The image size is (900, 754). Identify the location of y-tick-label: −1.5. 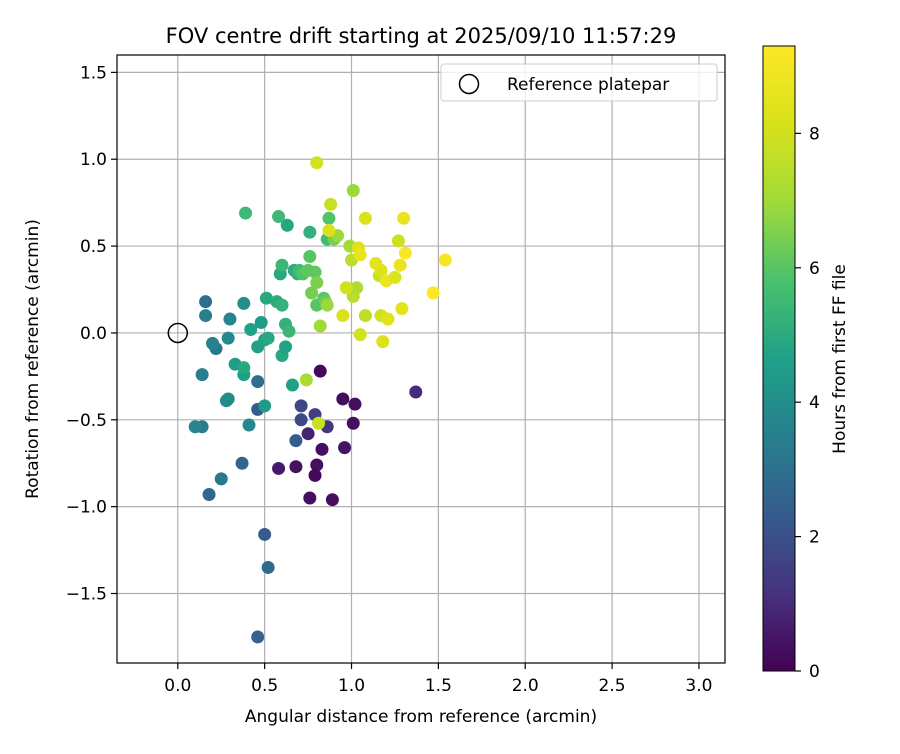
(86, 595).